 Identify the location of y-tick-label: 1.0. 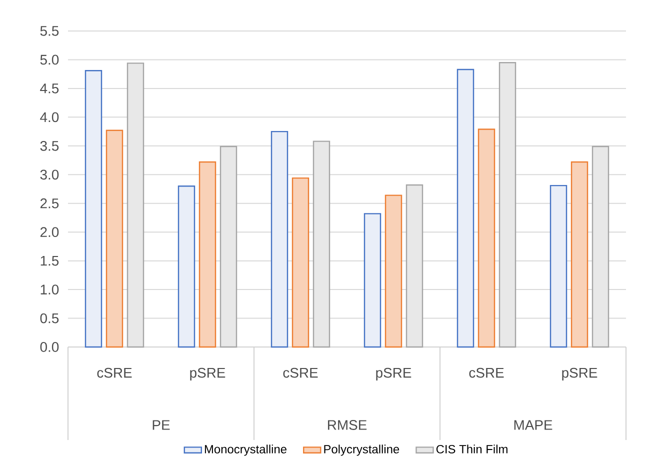
(49, 289).